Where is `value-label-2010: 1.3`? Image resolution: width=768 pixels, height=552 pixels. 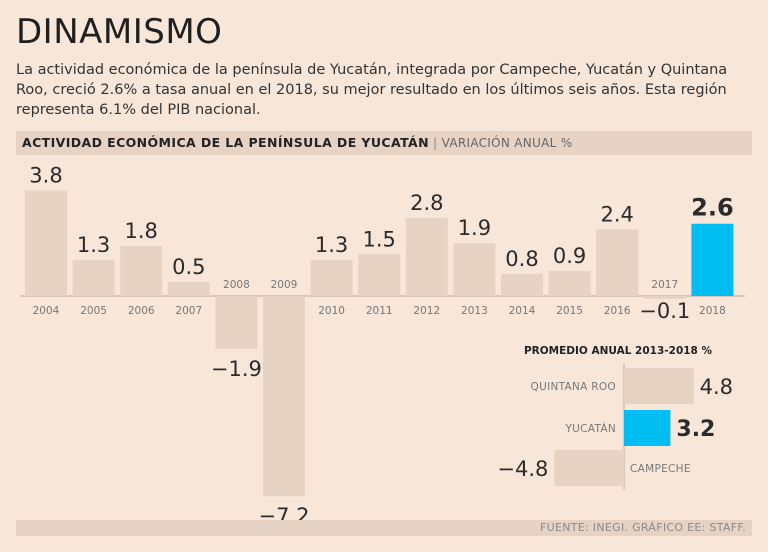 value-label-2010: 1.3 is located at coordinates (331, 245).